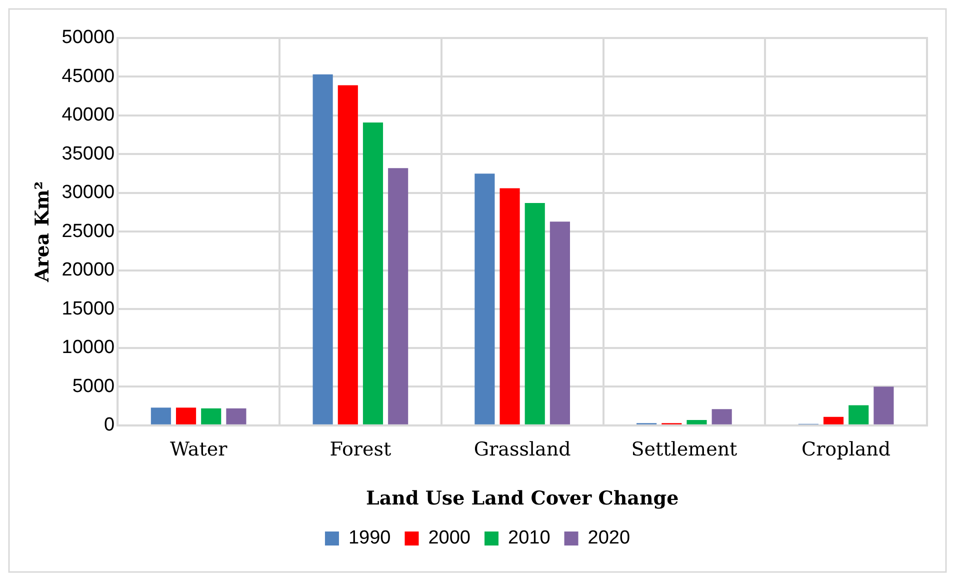  Describe the element at coordinates (609, 538) in the screenshot. I see `legend-label: 2020` at that location.